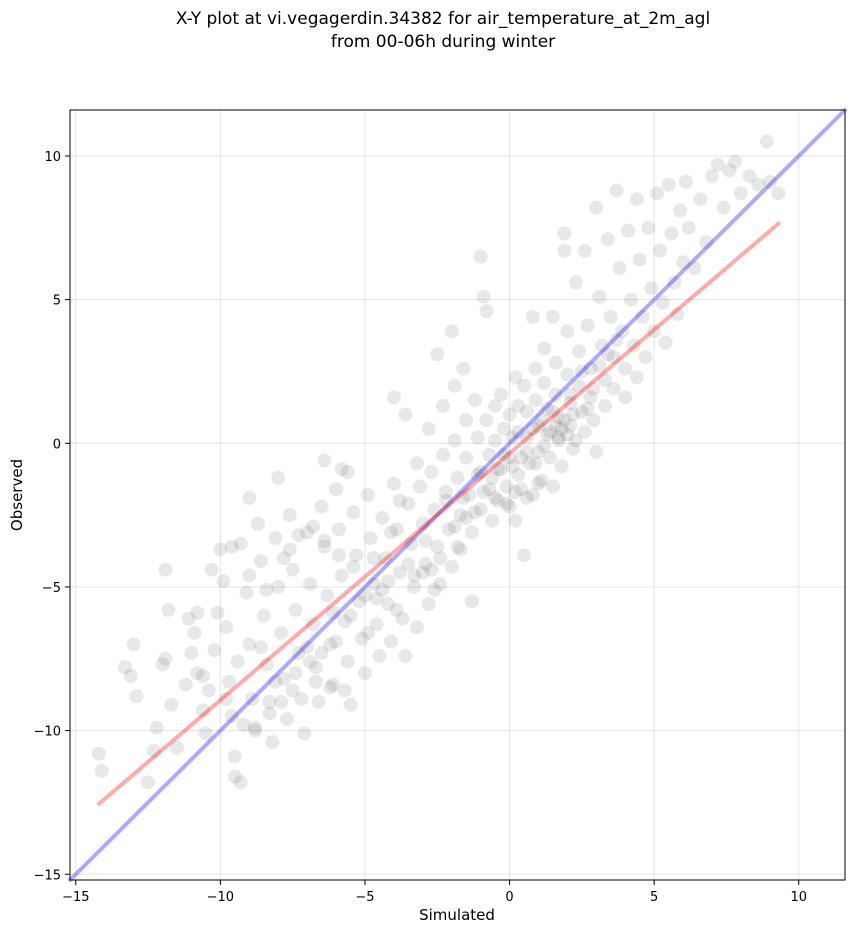 The width and height of the screenshot is (854, 934). Describe the element at coordinates (75, 897) in the screenshot. I see `x-tick-label: −15` at that location.